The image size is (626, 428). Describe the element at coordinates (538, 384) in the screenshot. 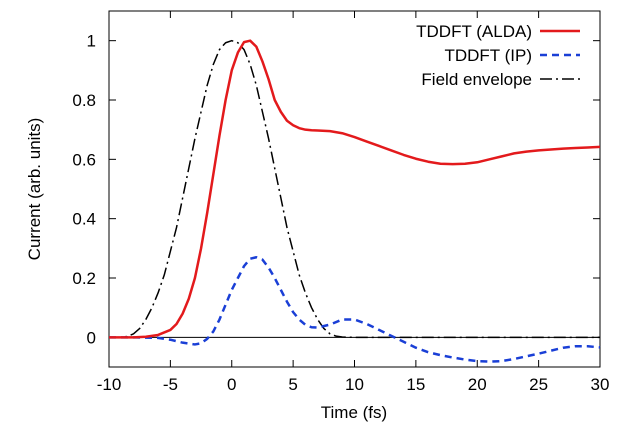

I see `x-tick-label: 25` at that location.